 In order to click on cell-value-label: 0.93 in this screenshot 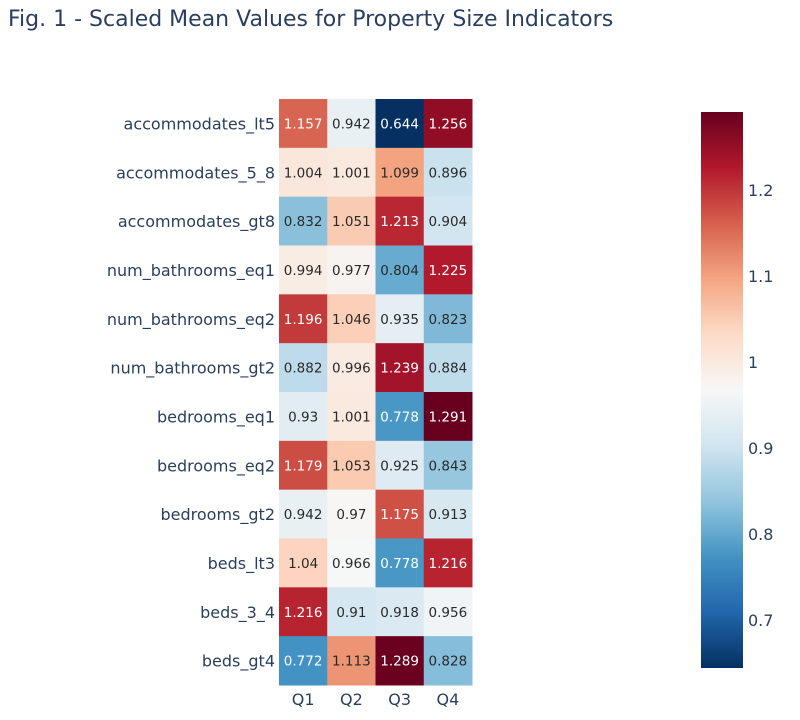, I will do `click(303, 417)`.